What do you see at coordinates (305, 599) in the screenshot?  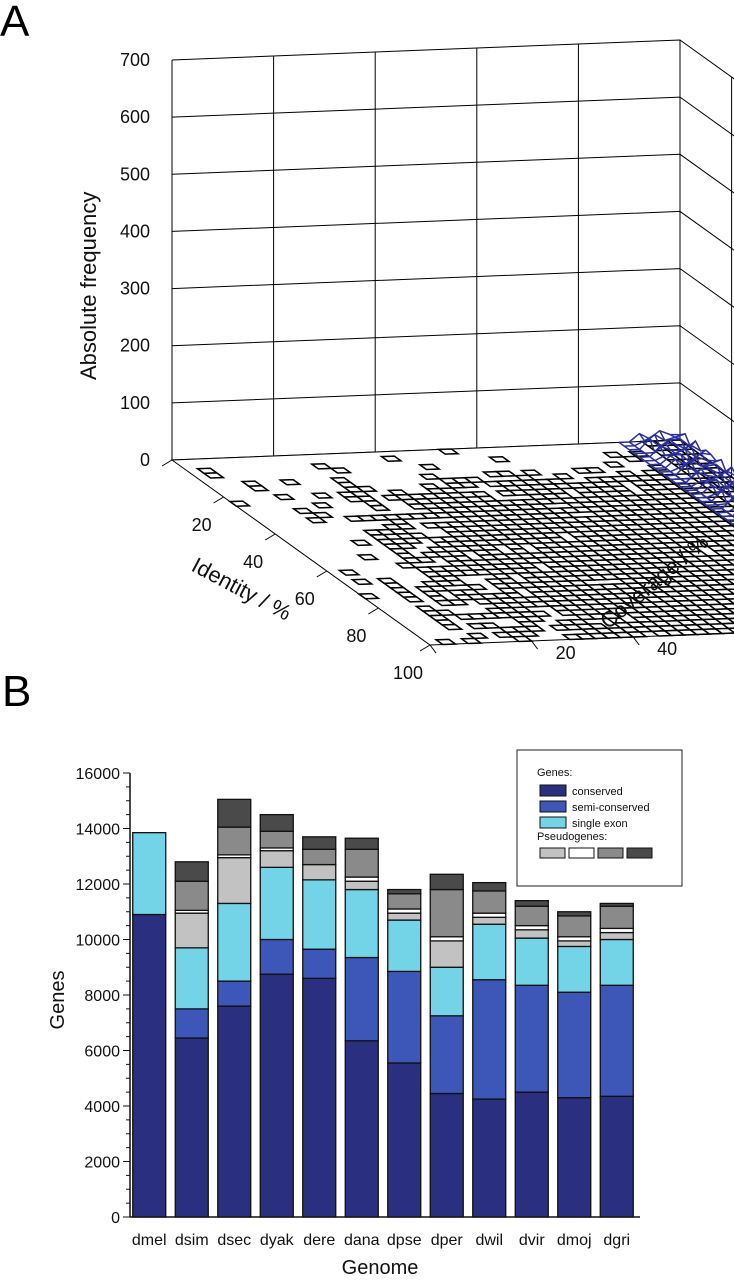 I see `identity-tick-label: 60` at bounding box center [305, 599].